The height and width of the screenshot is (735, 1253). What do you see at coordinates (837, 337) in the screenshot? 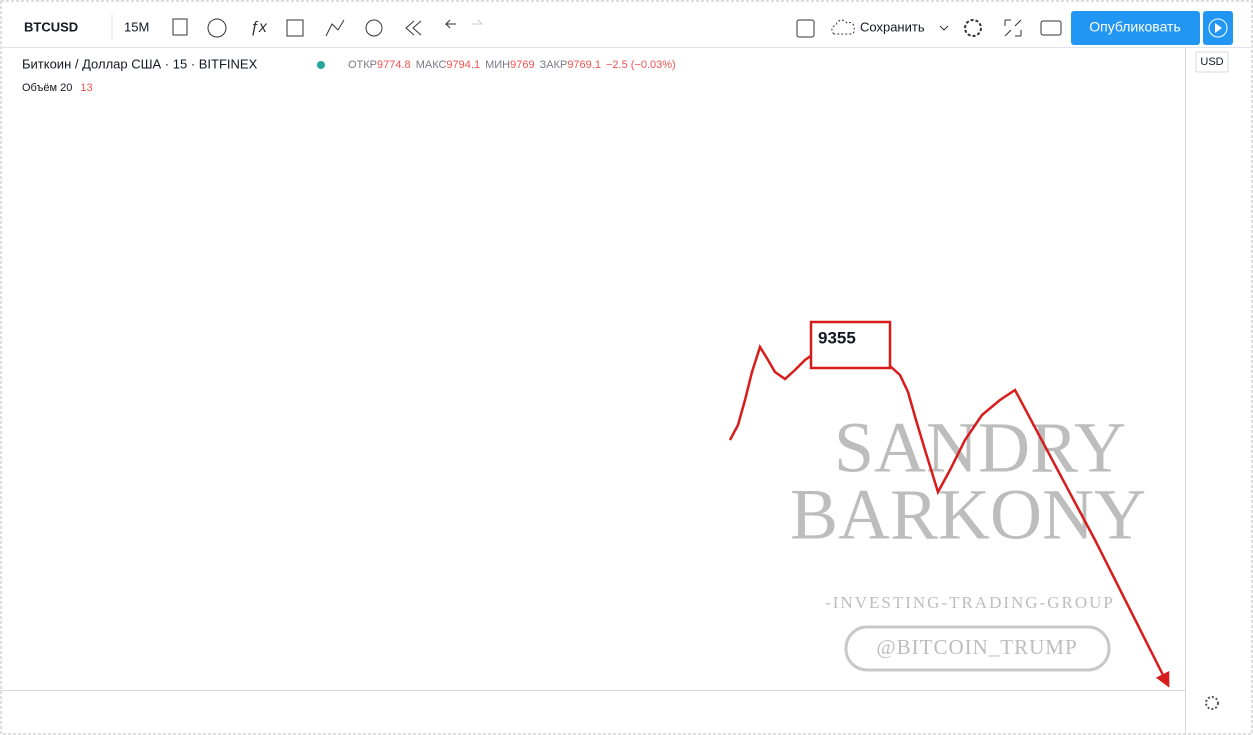
I see `annotation-text: 9355` at bounding box center [837, 337].